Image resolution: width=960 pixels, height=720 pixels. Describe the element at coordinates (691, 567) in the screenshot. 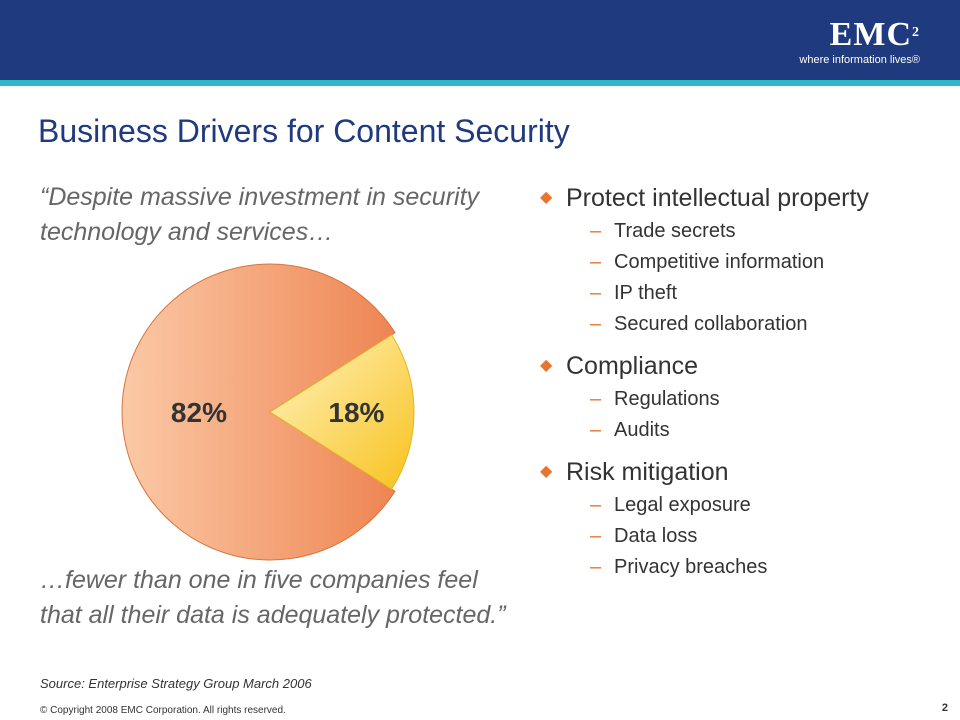

I see `sub-bullet-text: Privacy breaches` at that location.